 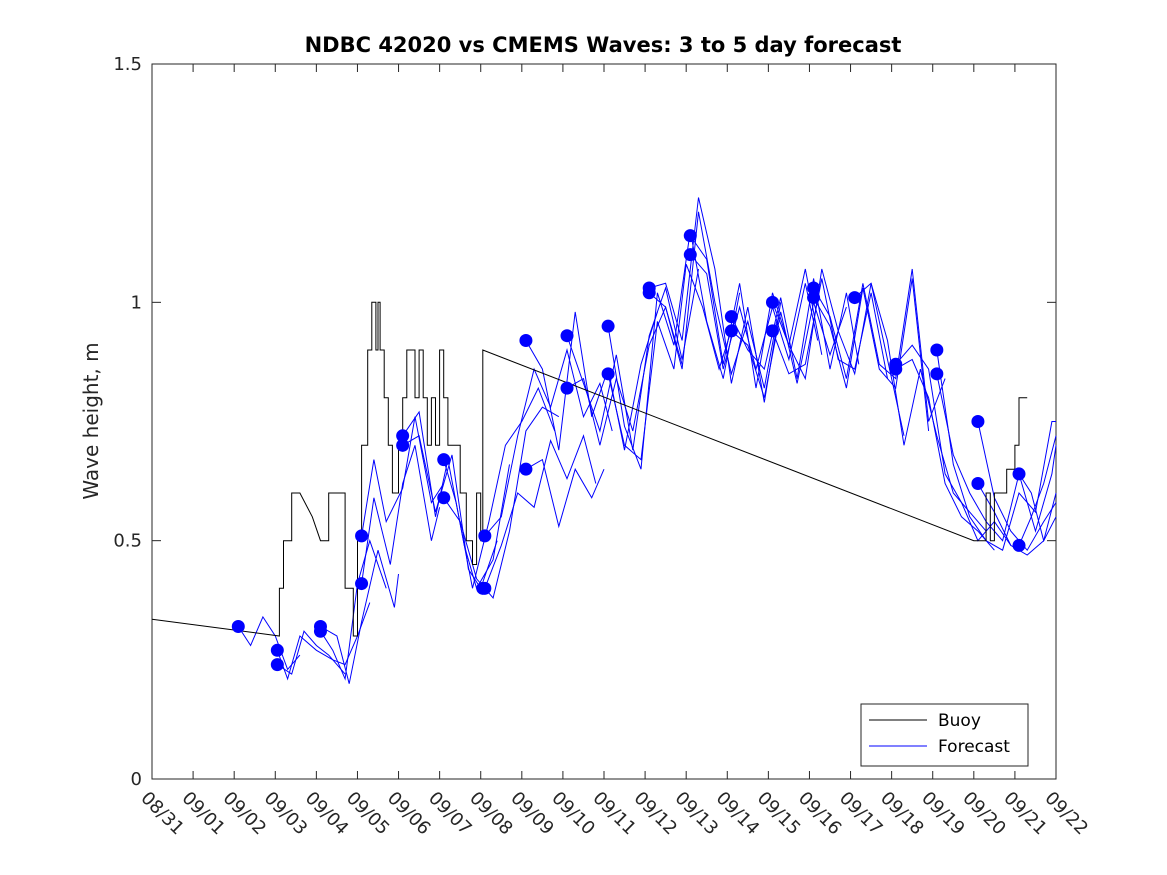 What do you see at coordinates (127, 64) in the screenshot?
I see `y-tick-label: 1.5` at bounding box center [127, 64].